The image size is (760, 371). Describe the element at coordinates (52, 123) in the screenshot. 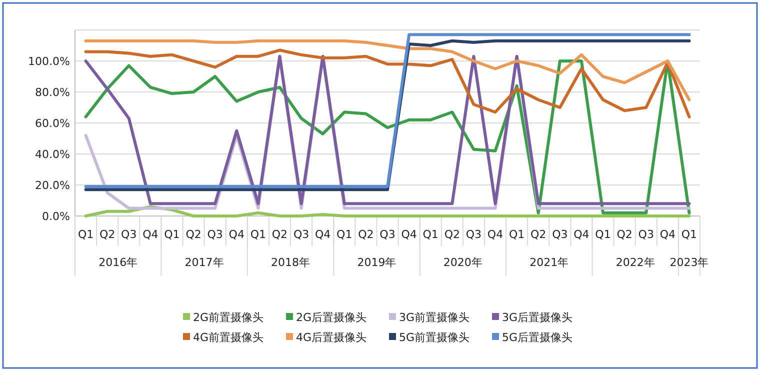

I see `y-tick-label: 60.0%` at that location.